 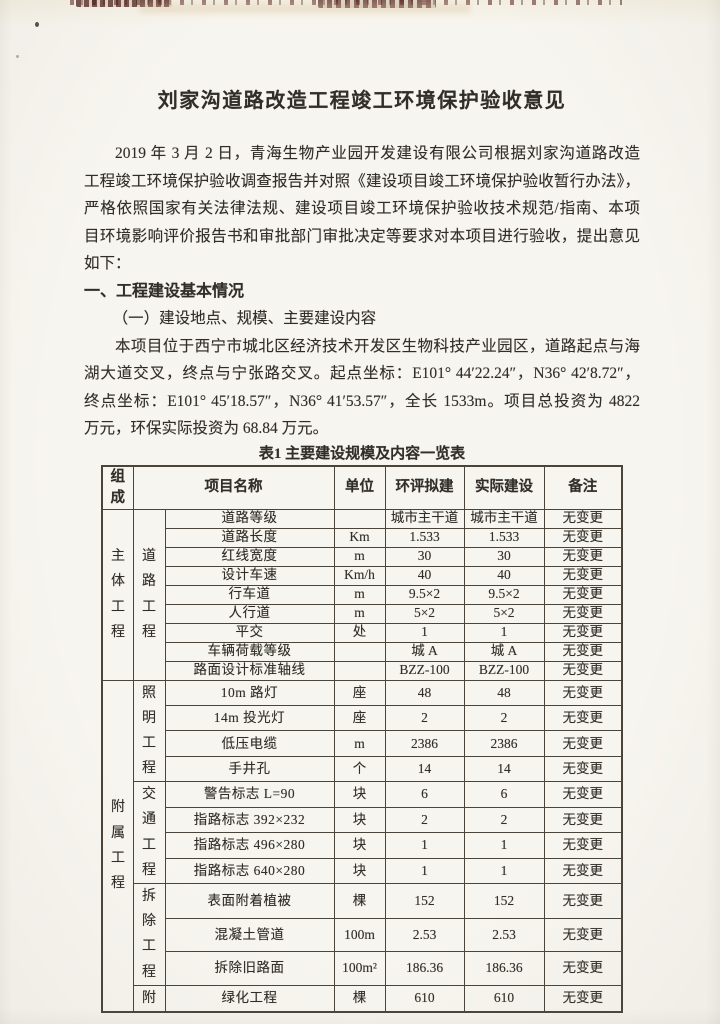 I want to click on item-name-cell: 表面附着植被, so click(x=249, y=901).